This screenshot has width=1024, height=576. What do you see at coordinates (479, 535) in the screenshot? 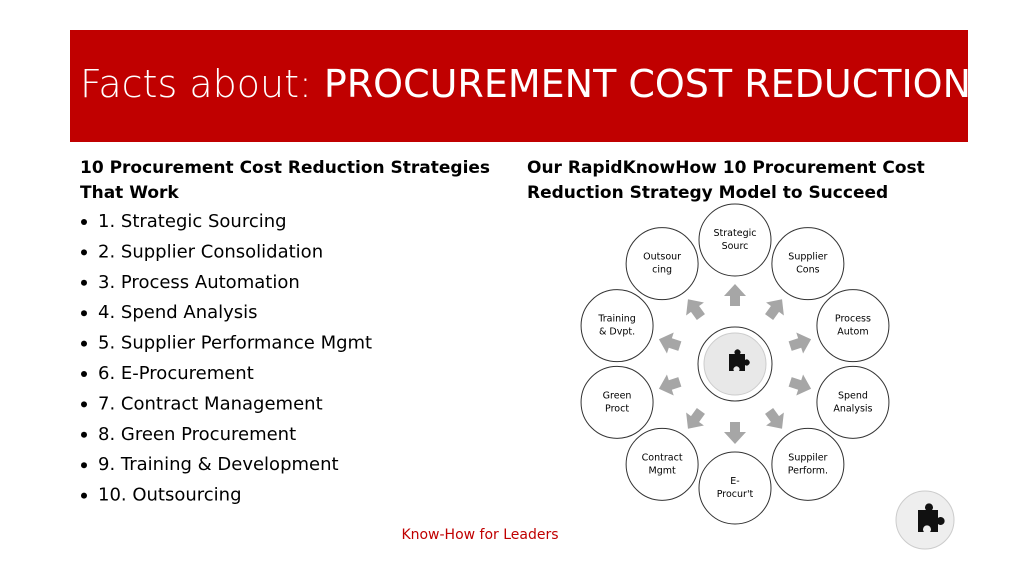
I see `footer: Know-How for Leaders` at bounding box center [479, 535].